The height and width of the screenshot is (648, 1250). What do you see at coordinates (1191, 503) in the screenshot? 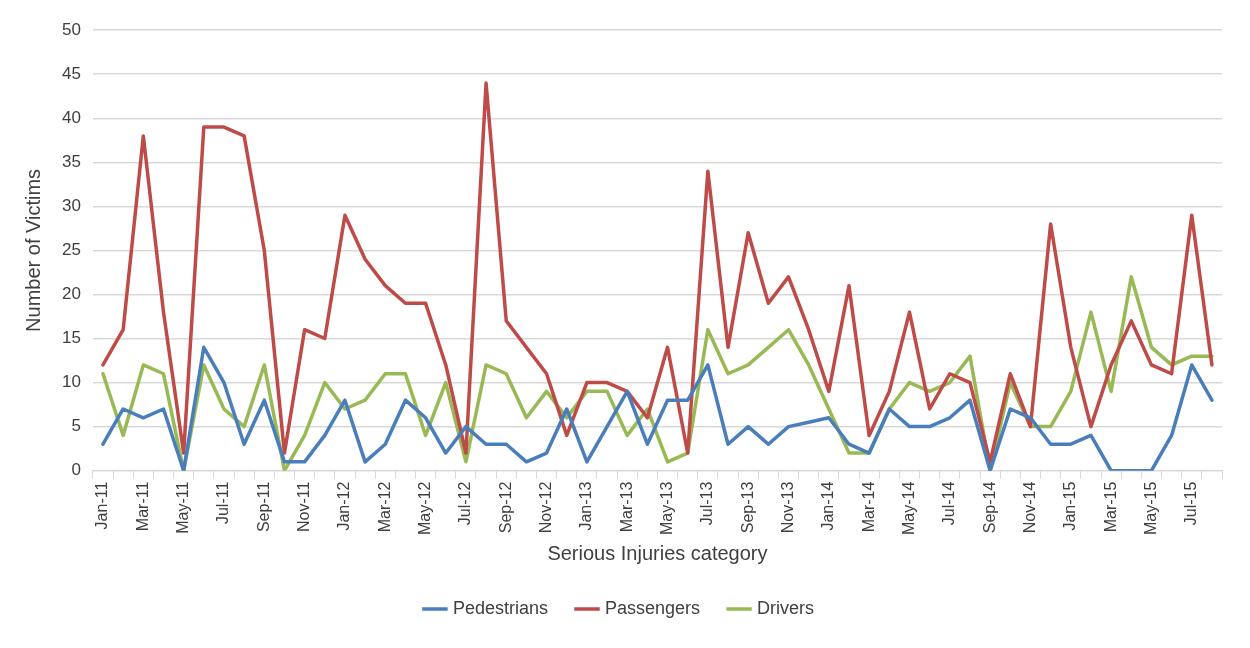
I see `x-tick-label: Jul-15` at bounding box center [1191, 503].